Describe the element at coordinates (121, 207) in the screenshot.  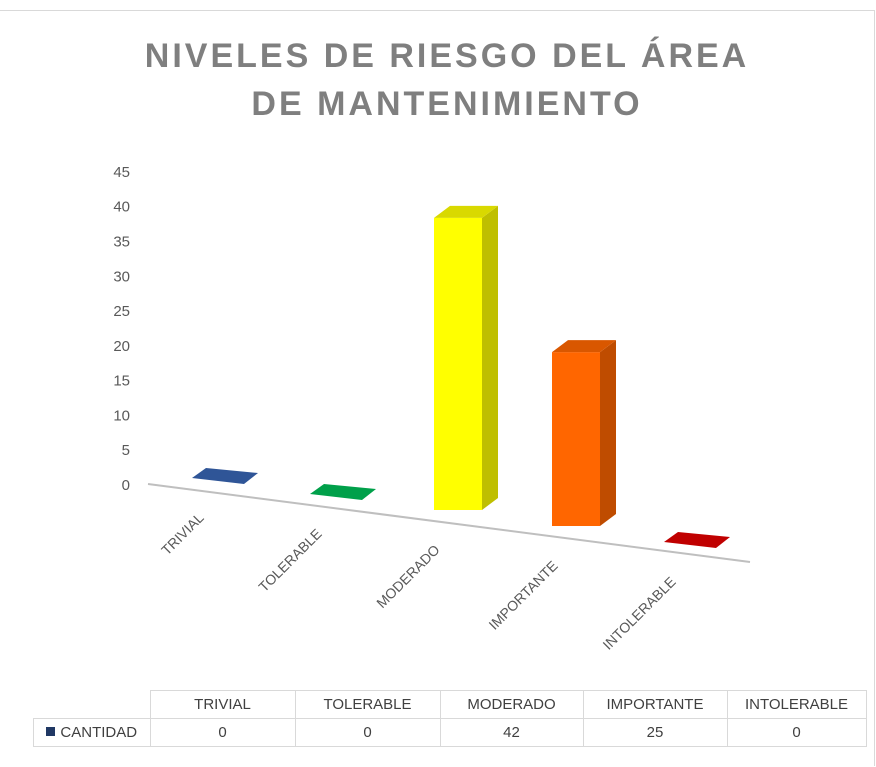
I see `y-tick-label: 40` at that location.